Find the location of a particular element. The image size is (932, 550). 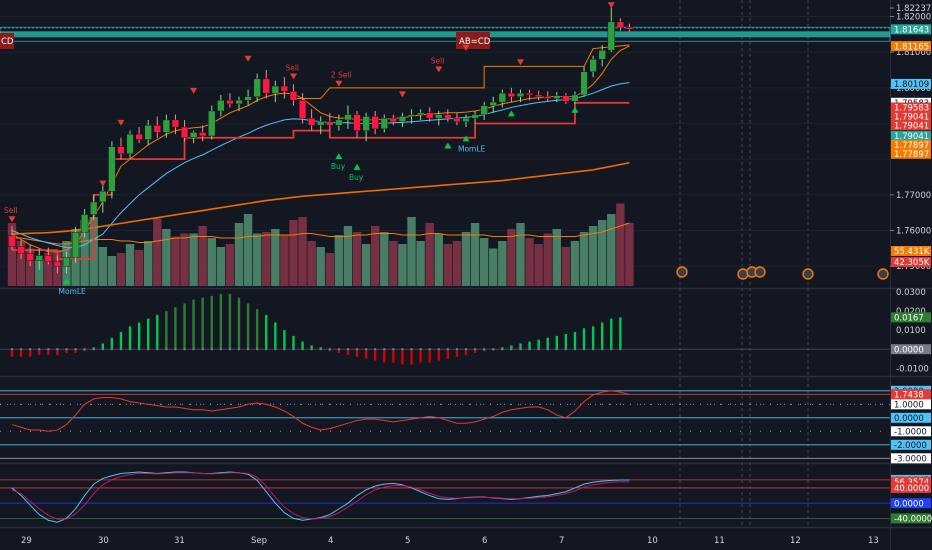

level-band is located at coordinates (445, 34).